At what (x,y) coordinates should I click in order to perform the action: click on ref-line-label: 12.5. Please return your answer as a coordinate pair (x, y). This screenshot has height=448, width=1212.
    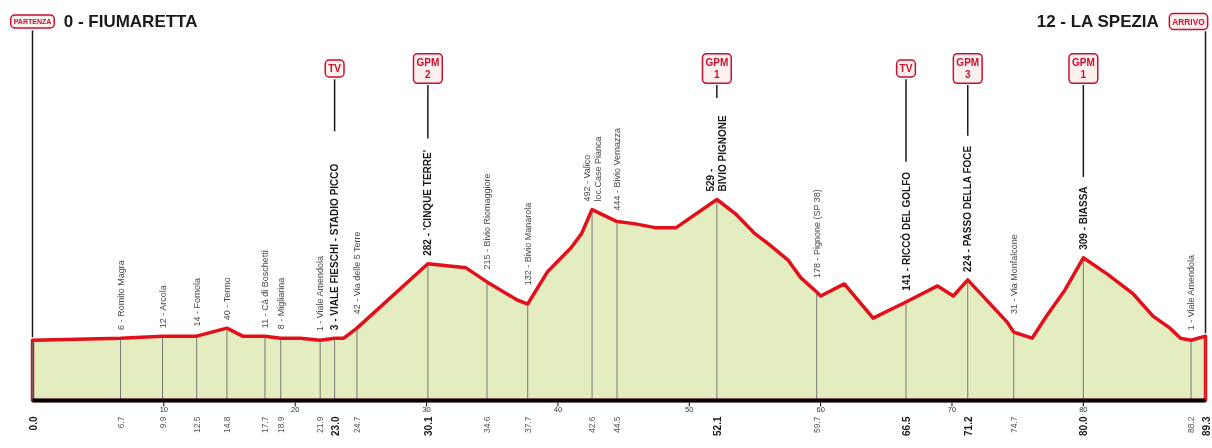
    Looking at the image, I should click on (196, 425).